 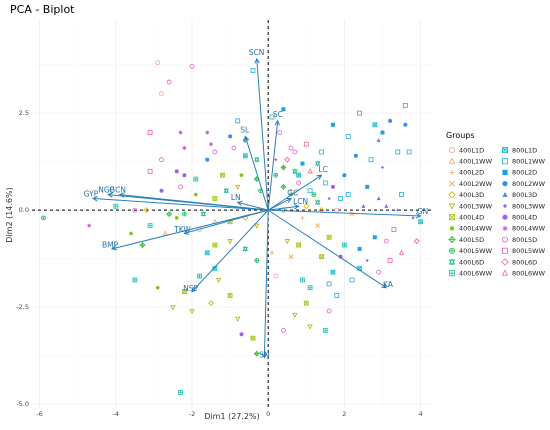 What do you see at coordinates (110, 244) in the screenshot?
I see `variable-label: BMP` at bounding box center [110, 244].